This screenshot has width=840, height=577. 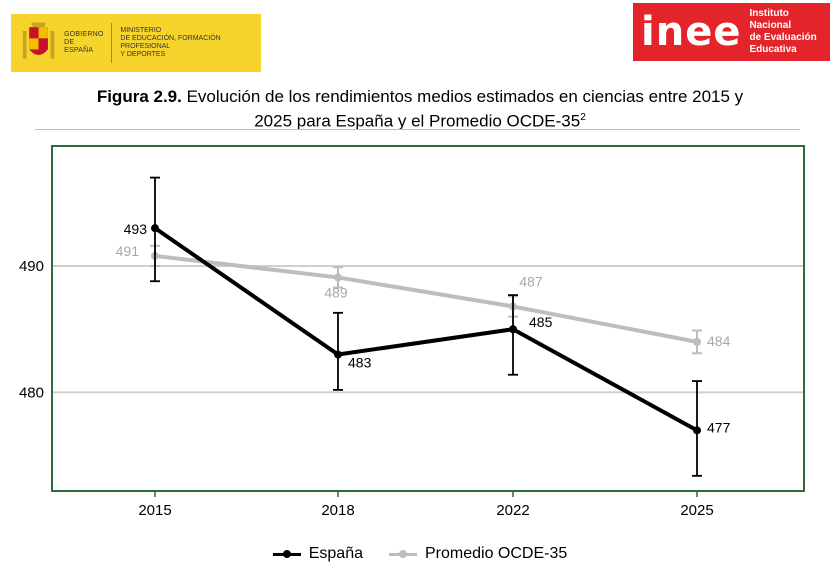 I want to click on figure-label: Figura 2.9., so click(x=139, y=96).